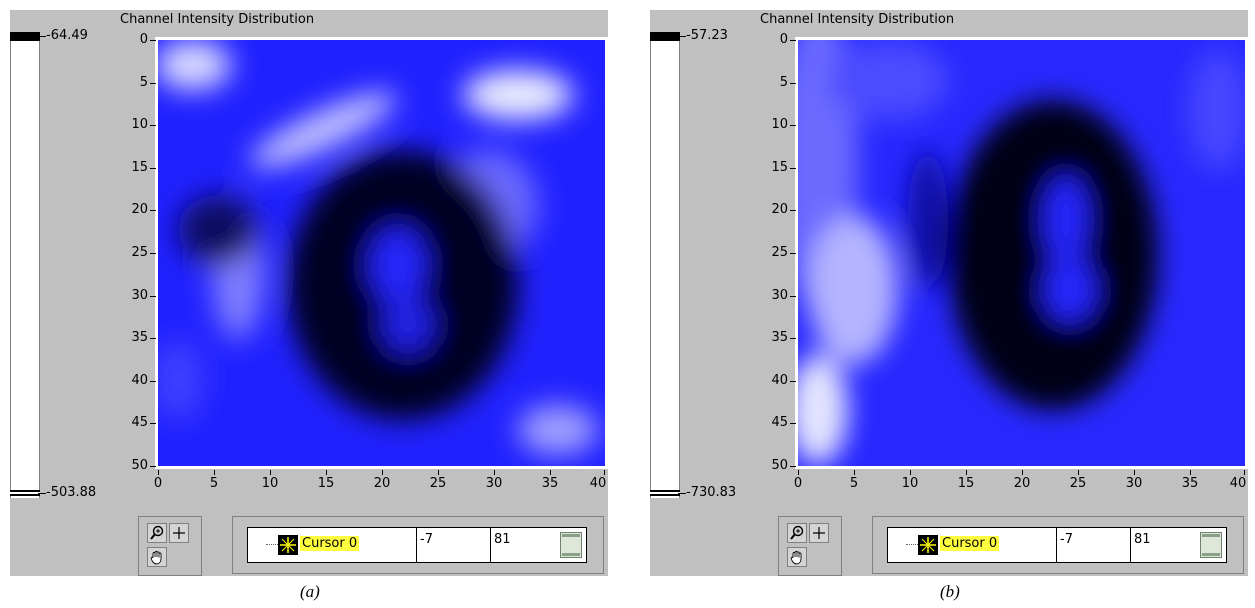 This screenshot has height=608, width=1255. I want to click on ramp-max-label: -57.23, so click(707, 35).